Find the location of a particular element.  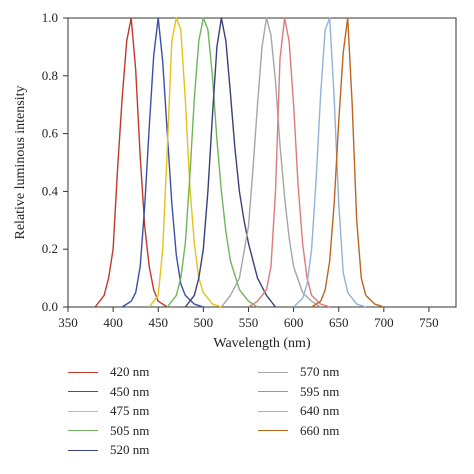

series-line-570nm is located at coordinates (271, 162).